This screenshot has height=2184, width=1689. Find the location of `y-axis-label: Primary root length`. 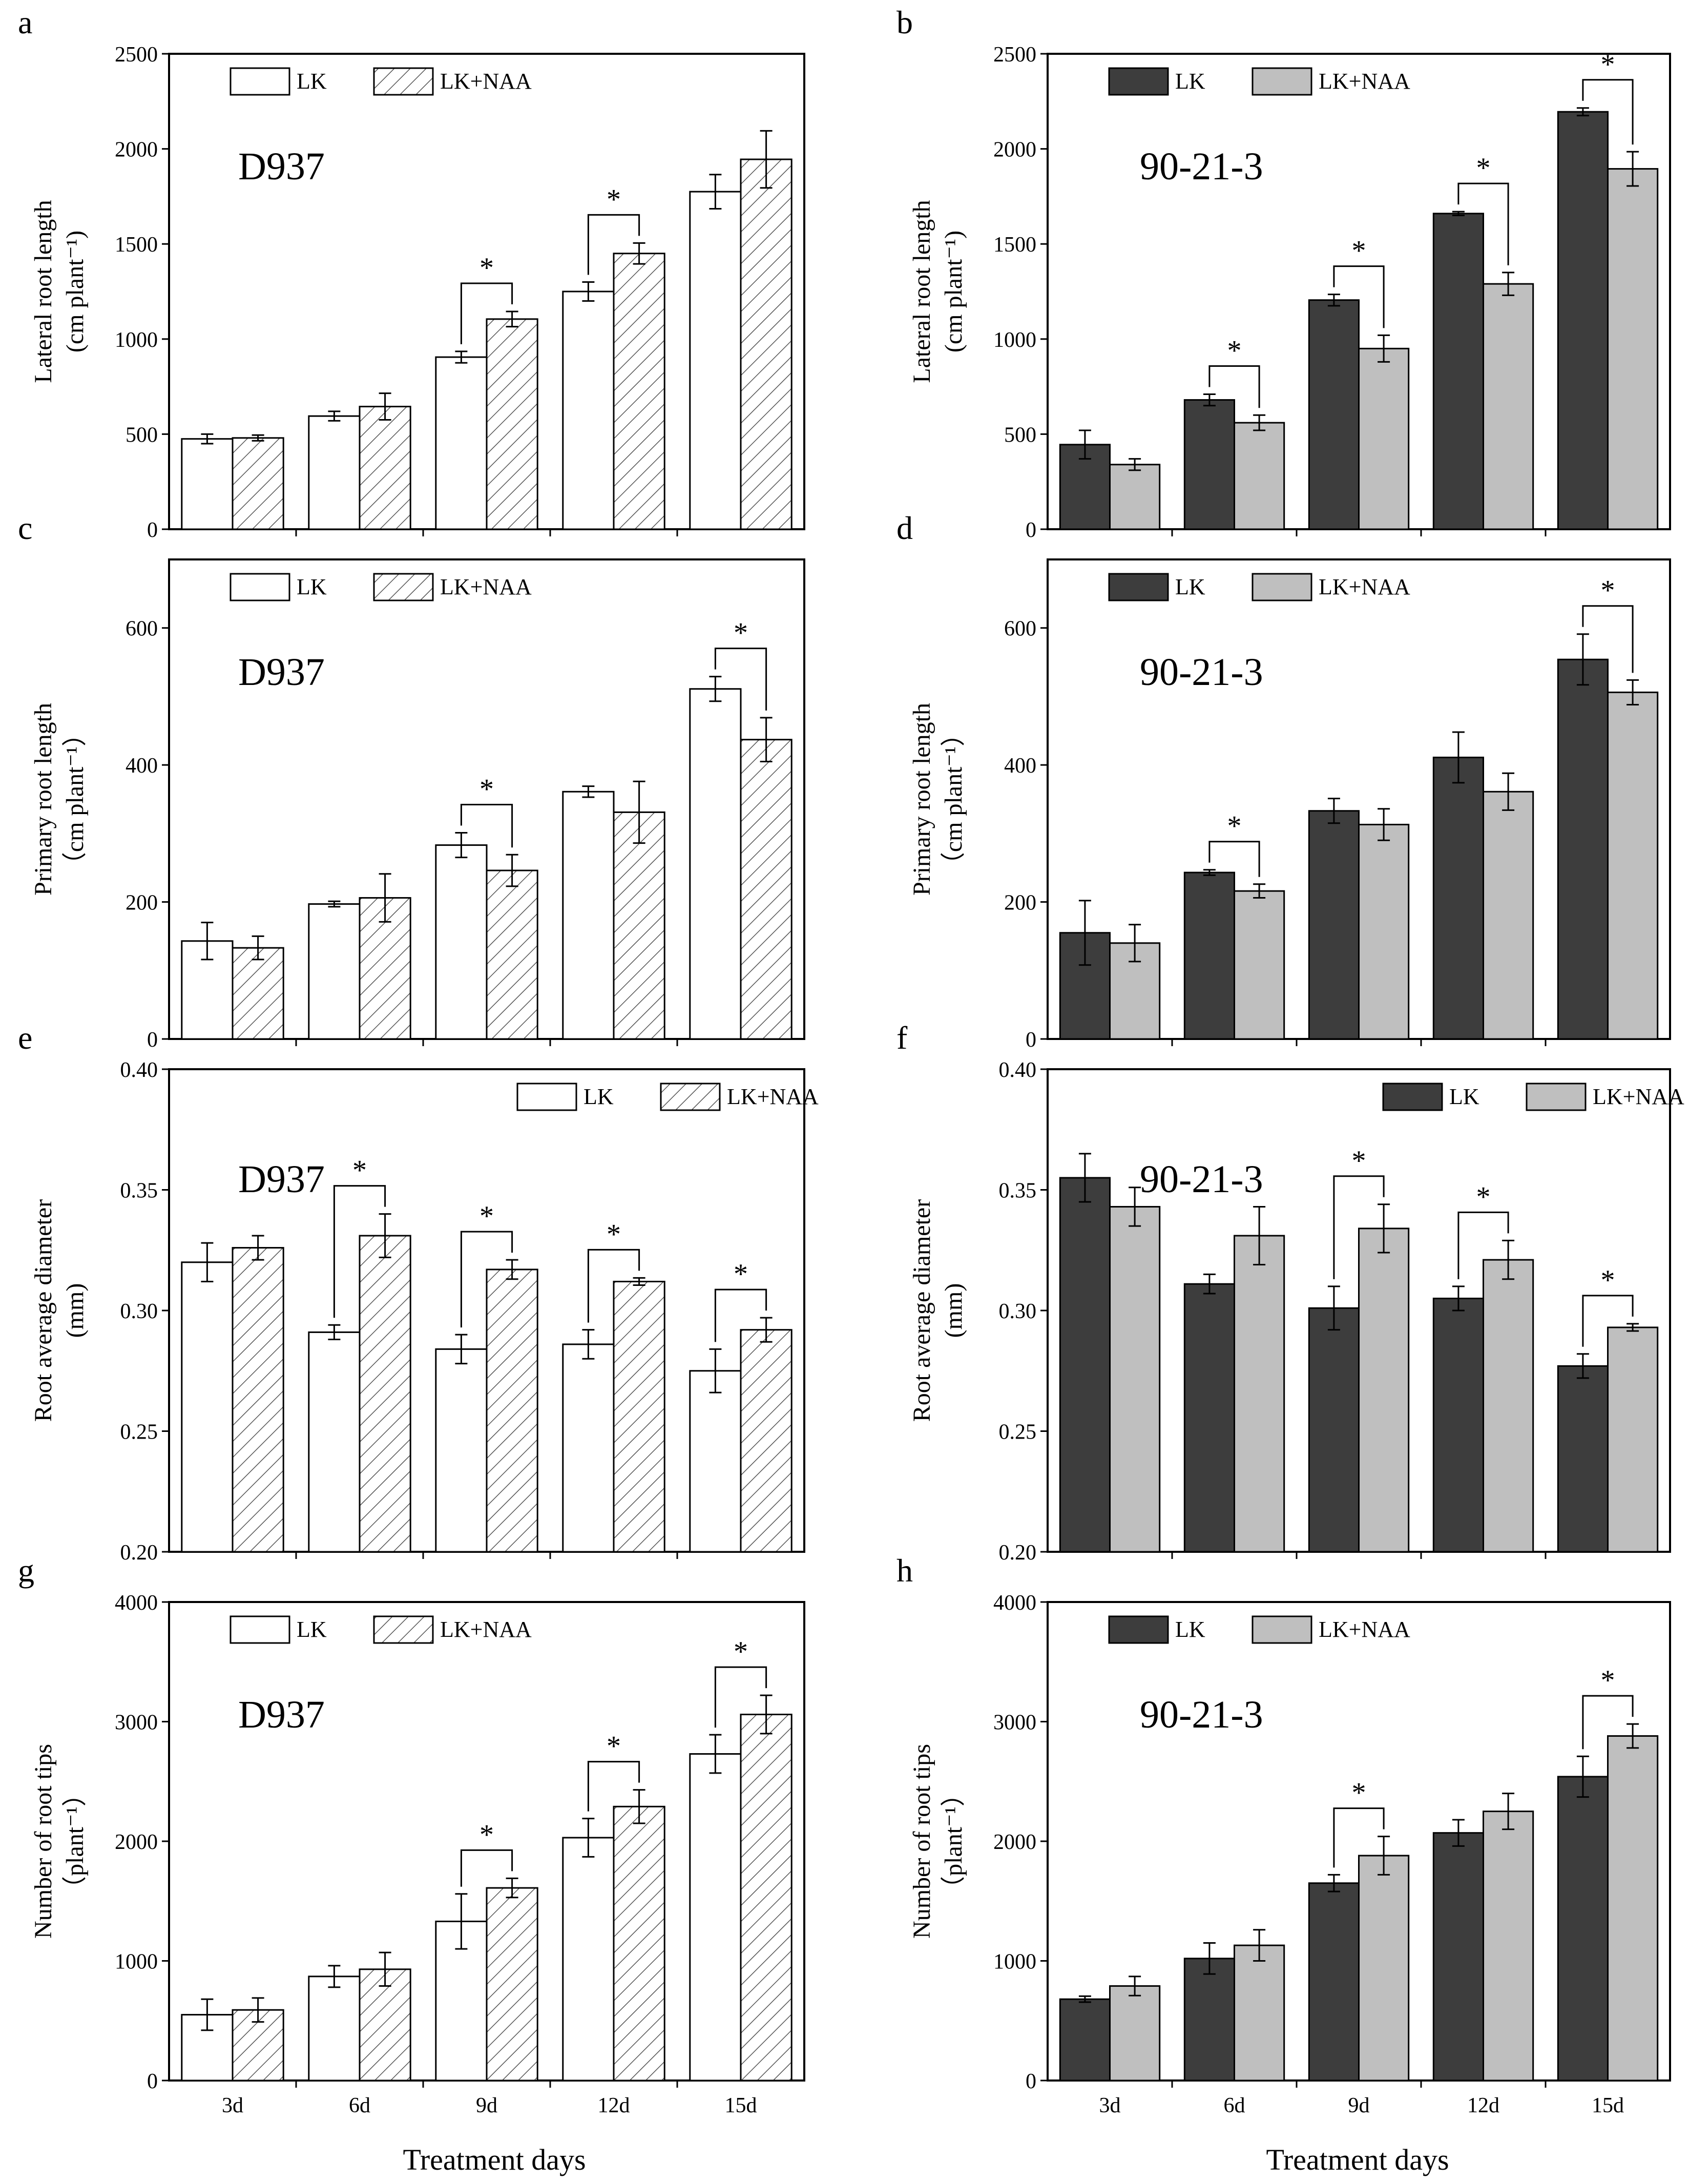

y-axis-label: Primary root length is located at coordinates (921, 800).